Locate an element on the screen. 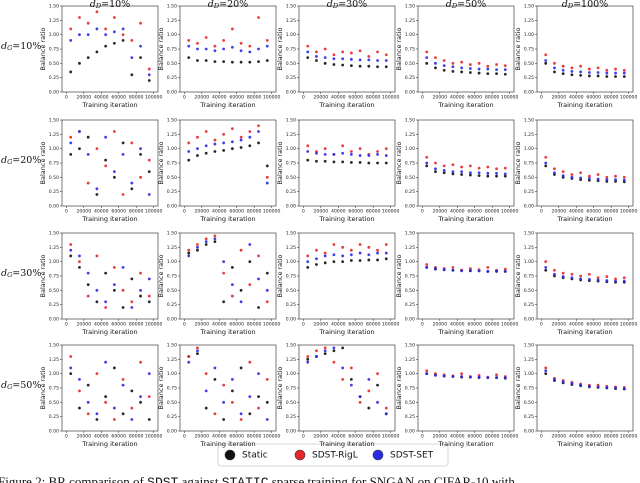  label-eq: =20% is located at coordinates (233, 5).